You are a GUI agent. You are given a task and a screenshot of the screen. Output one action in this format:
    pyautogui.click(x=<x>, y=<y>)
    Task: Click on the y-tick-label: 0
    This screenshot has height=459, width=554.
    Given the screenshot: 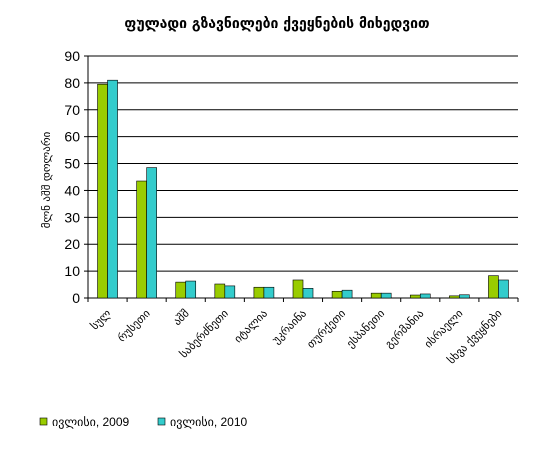 What is the action you would take?
    pyautogui.click(x=76, y=298)
    